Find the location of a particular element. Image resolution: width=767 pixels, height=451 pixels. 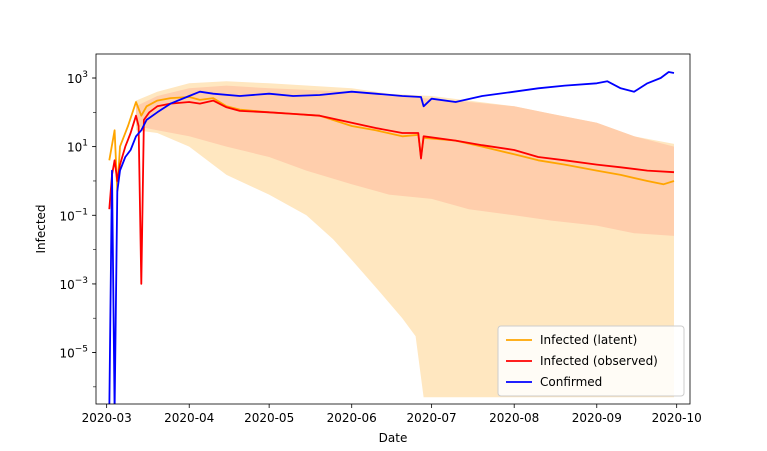

y-tick-label: 10³ is located at coordinates (77, 78).